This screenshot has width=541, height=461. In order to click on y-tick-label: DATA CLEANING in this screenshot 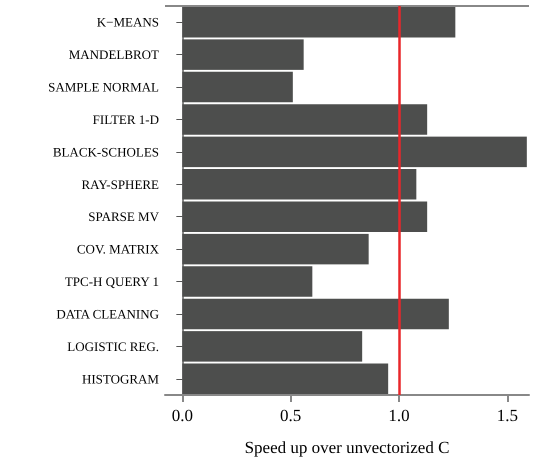, I will do `click(107, 314)`.